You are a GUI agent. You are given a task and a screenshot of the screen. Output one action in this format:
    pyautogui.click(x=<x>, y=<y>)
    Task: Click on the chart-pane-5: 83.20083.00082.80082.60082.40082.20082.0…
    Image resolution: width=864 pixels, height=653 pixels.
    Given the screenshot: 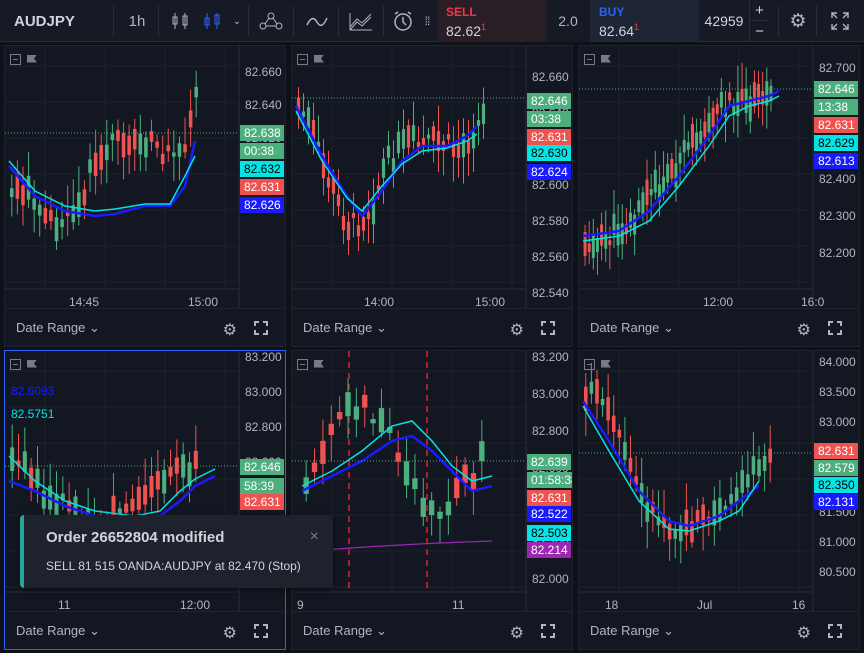 What is the action you would take?
    pyautogui.click(x=432, y=500)
    